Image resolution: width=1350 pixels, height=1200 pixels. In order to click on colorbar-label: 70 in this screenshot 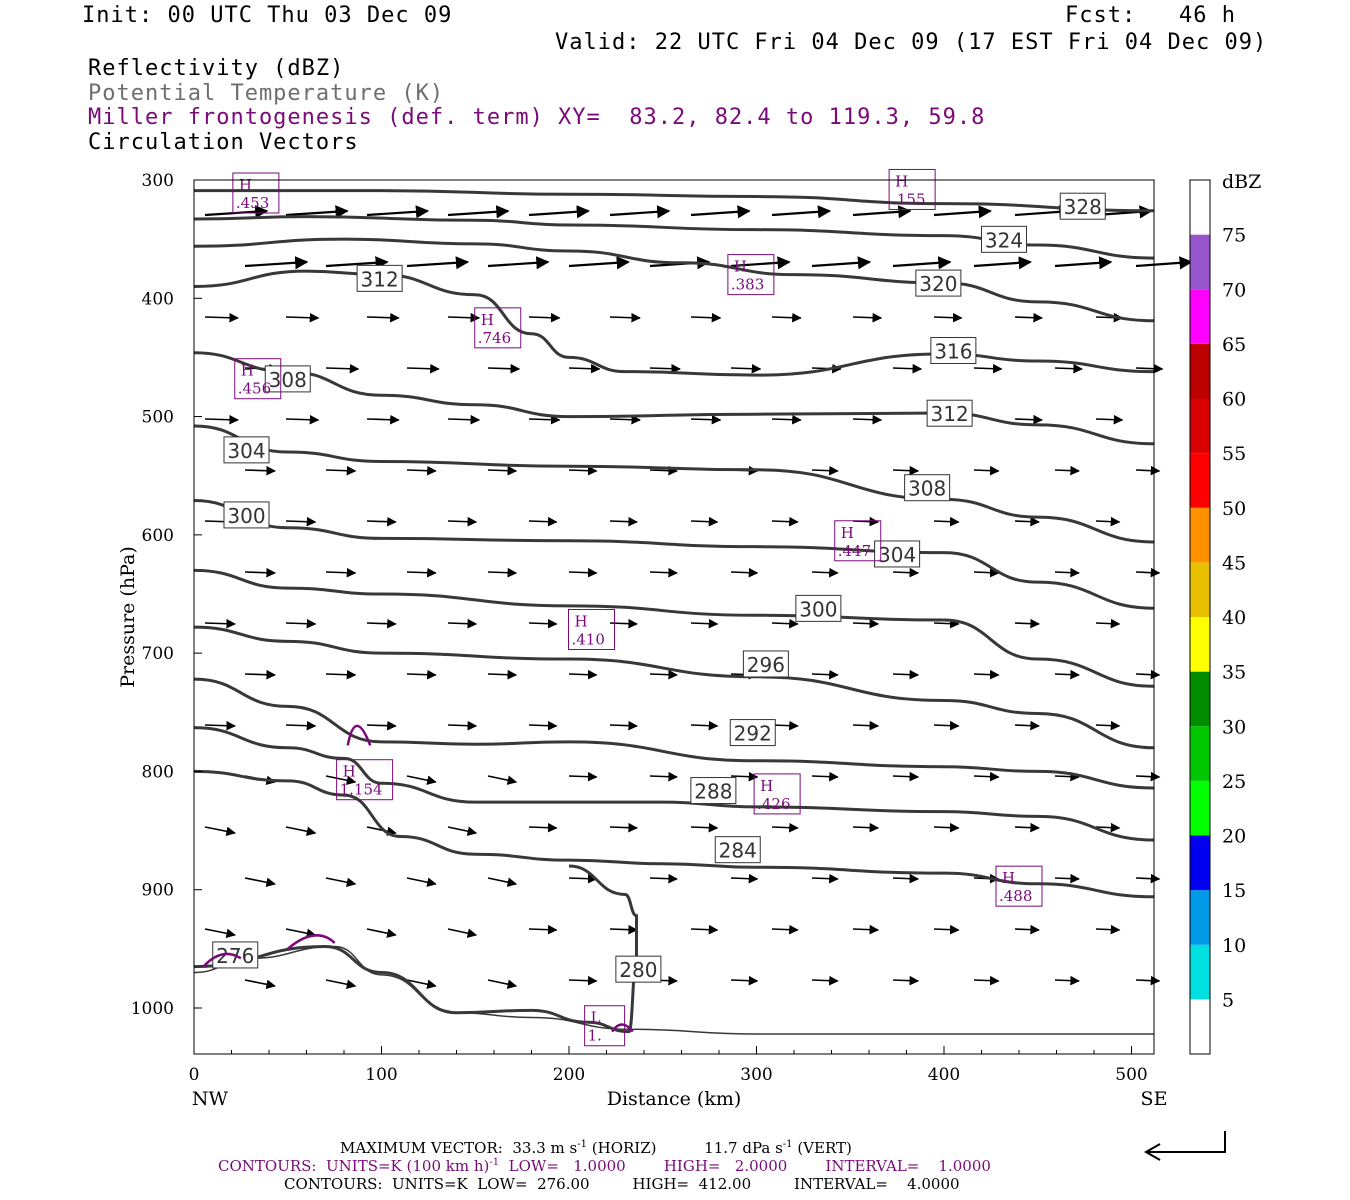, I will do `click(1234, 290)`.